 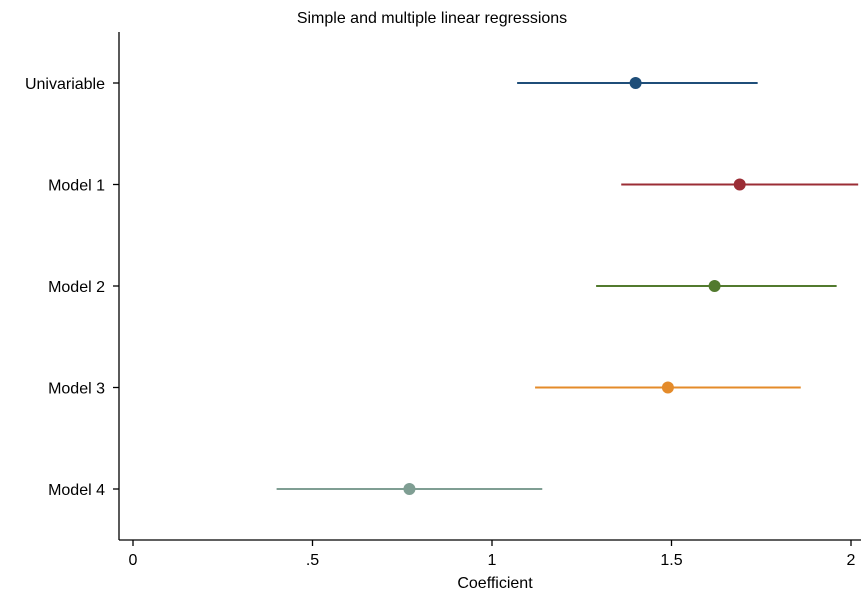 What do you see at coordinates (76, 186) in the screenshot?
I see `y-tick-label: Model 1` at bounding box center [76, 186].